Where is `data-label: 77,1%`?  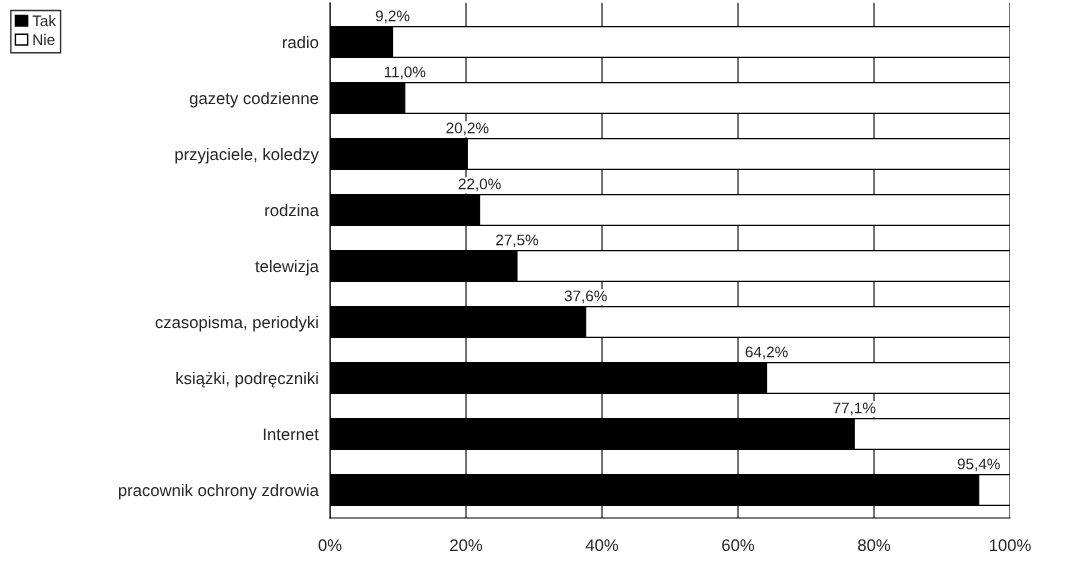 data-label: 77,1% is located at coordinates (854, 409).